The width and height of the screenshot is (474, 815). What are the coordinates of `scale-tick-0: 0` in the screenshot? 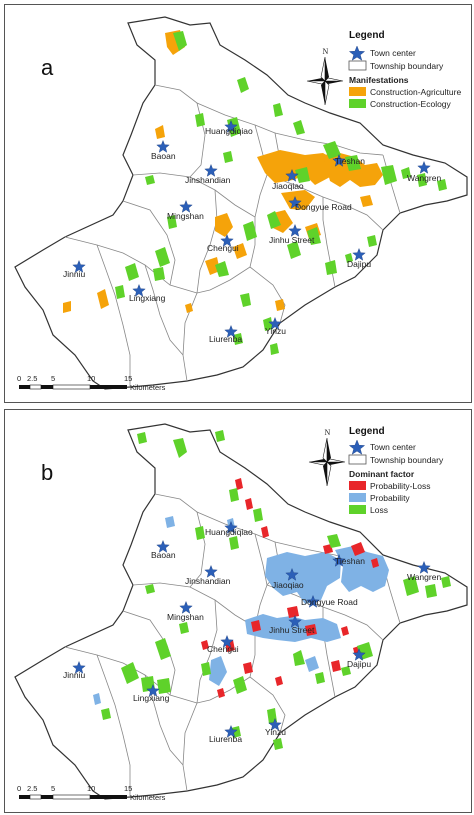 It's located at (19, 378).